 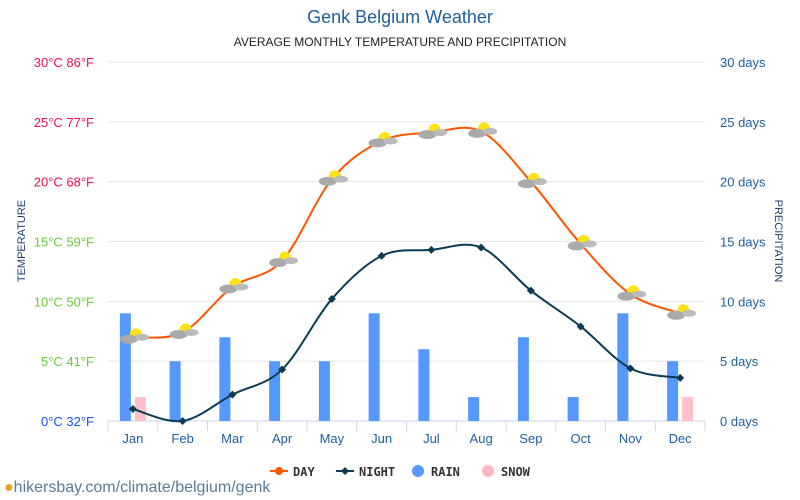 I want to click on x-tick-label: May, so click(x=332, y=438).